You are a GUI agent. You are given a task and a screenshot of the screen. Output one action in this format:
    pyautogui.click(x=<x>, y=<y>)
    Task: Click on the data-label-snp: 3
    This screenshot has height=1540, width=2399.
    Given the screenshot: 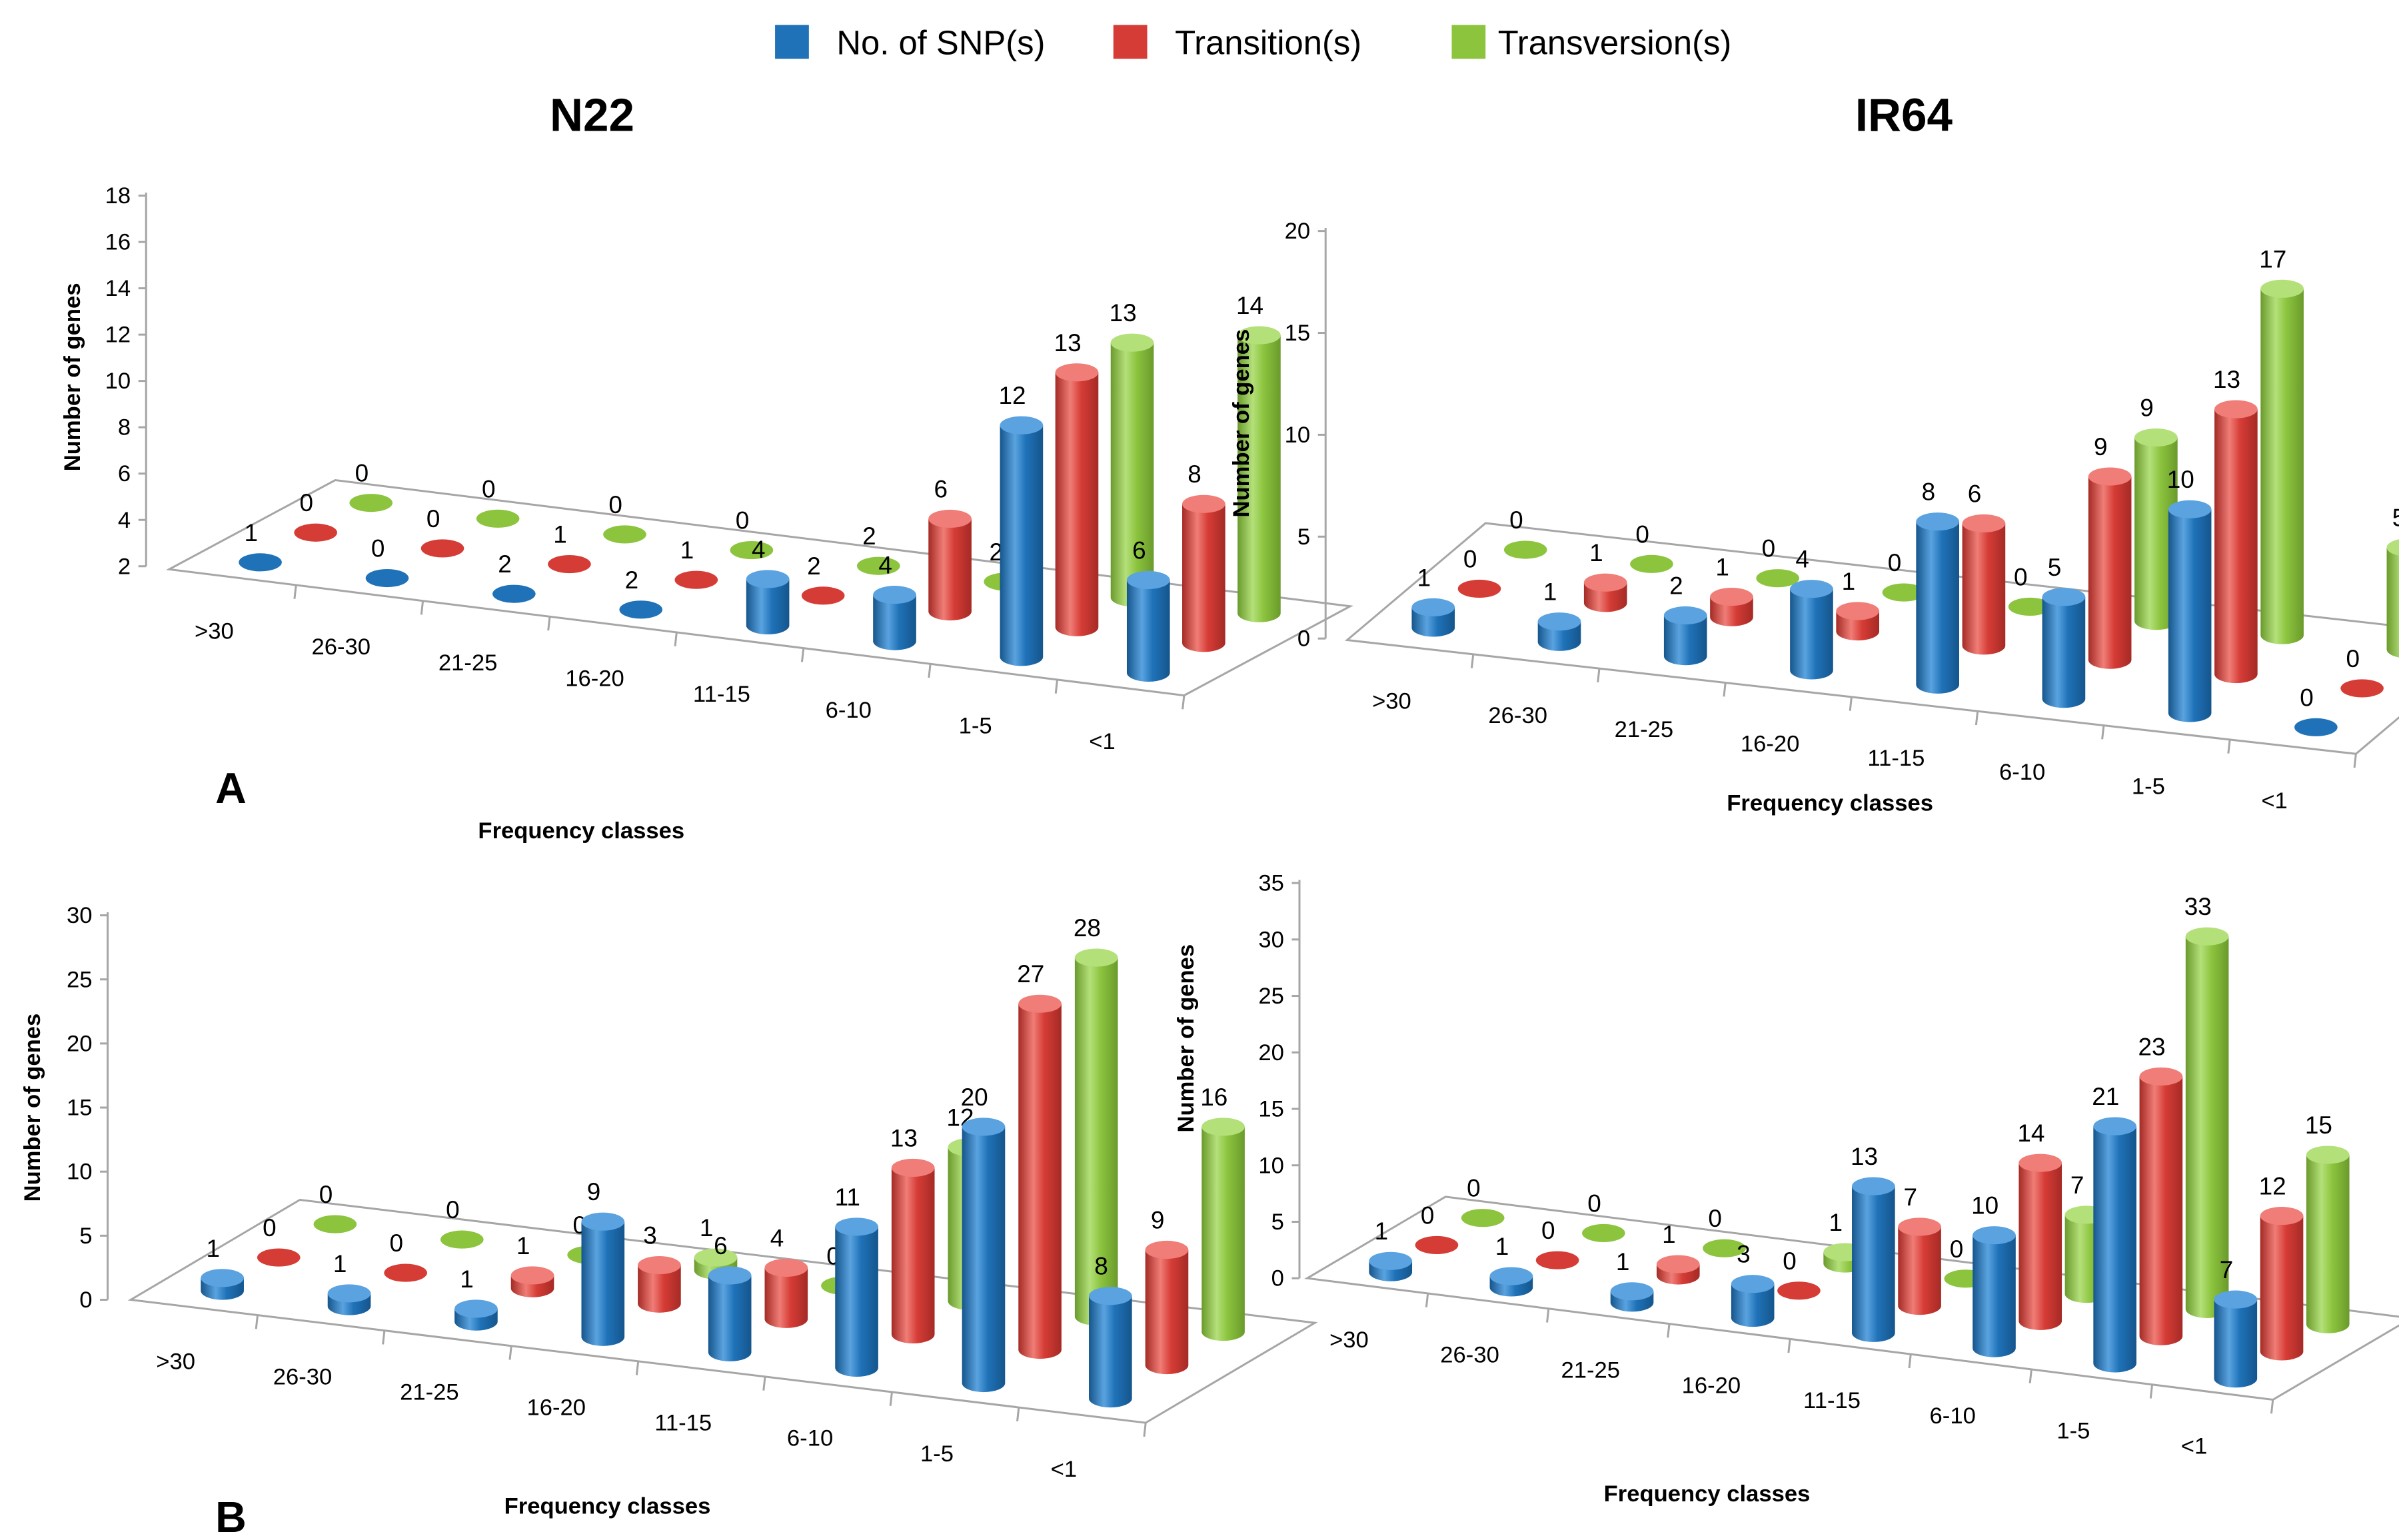 What is the action you would take?
    pyautogui.click(x=1744, y=1254)
    